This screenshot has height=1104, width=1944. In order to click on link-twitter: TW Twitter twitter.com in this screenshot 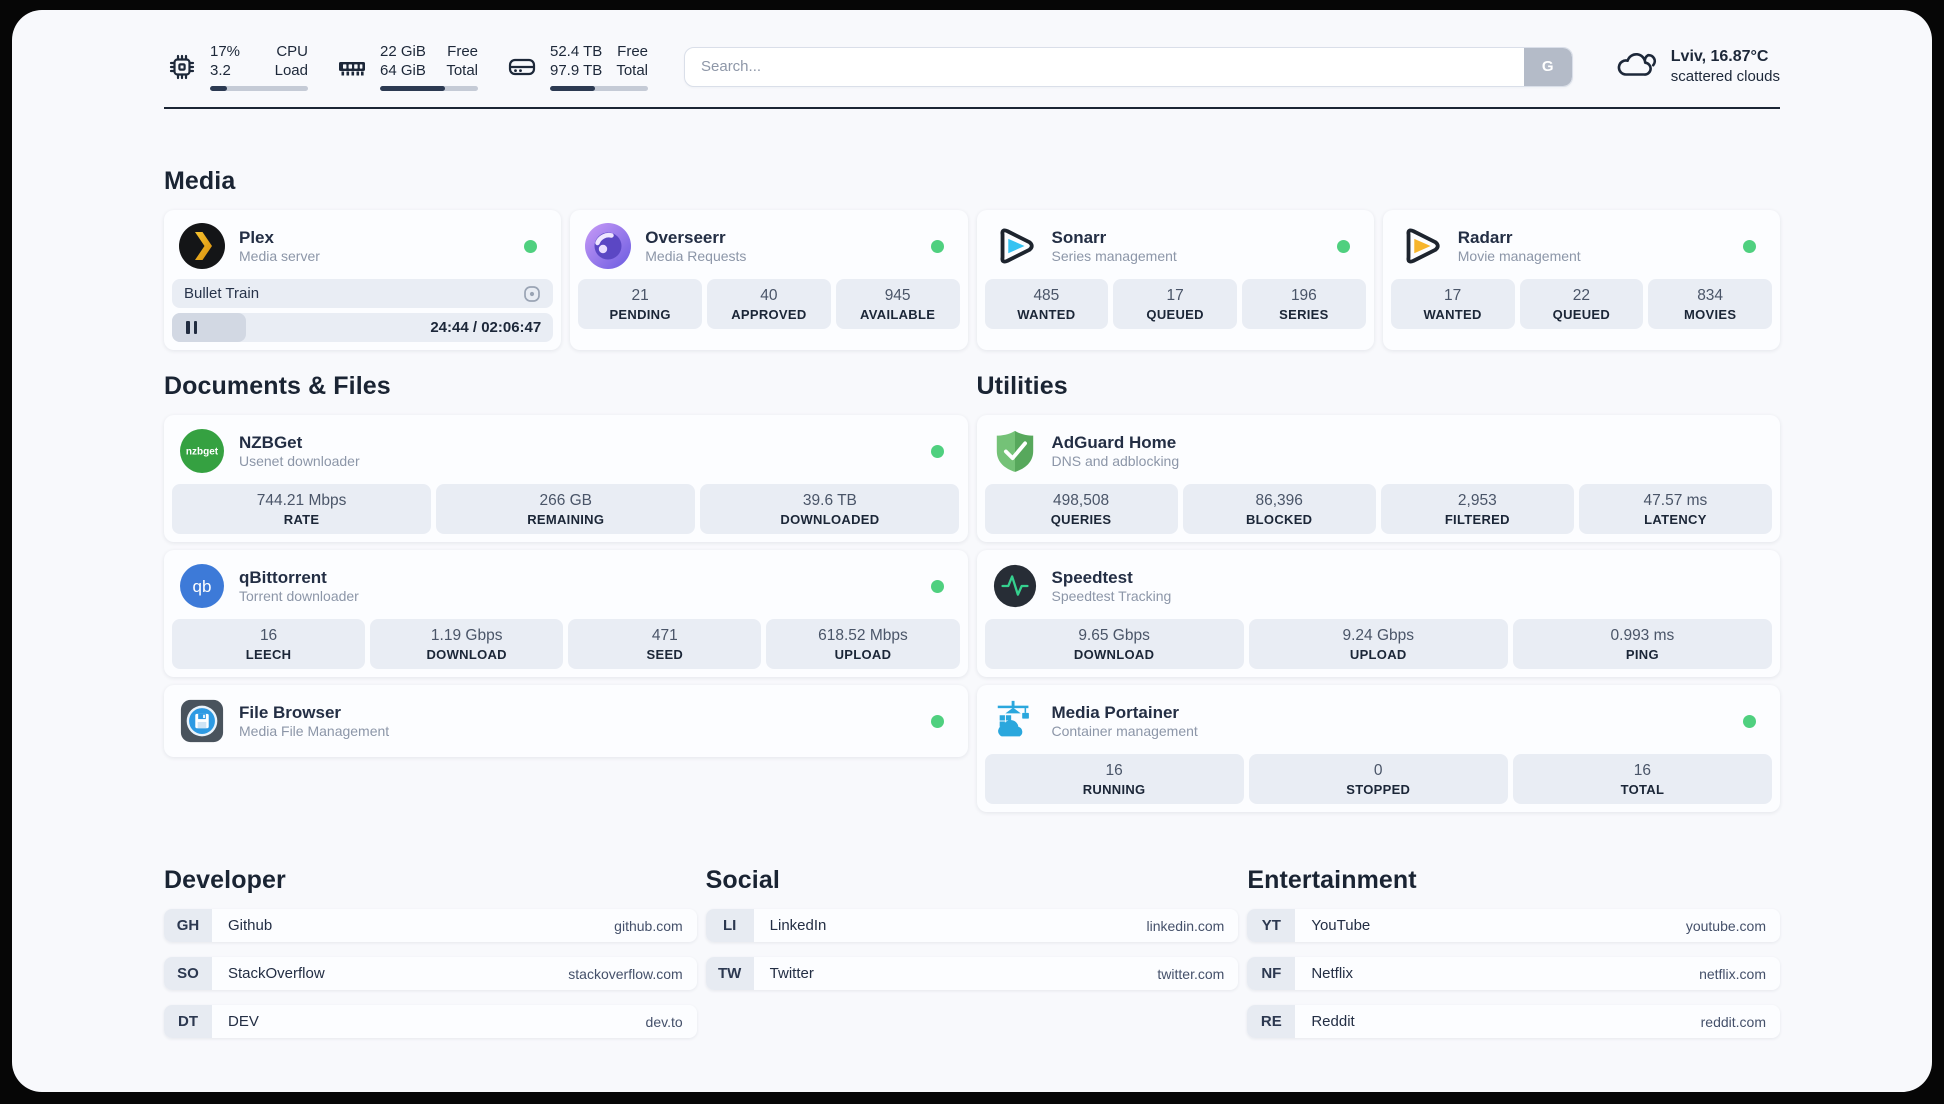, I will do `click(972, 974)`.